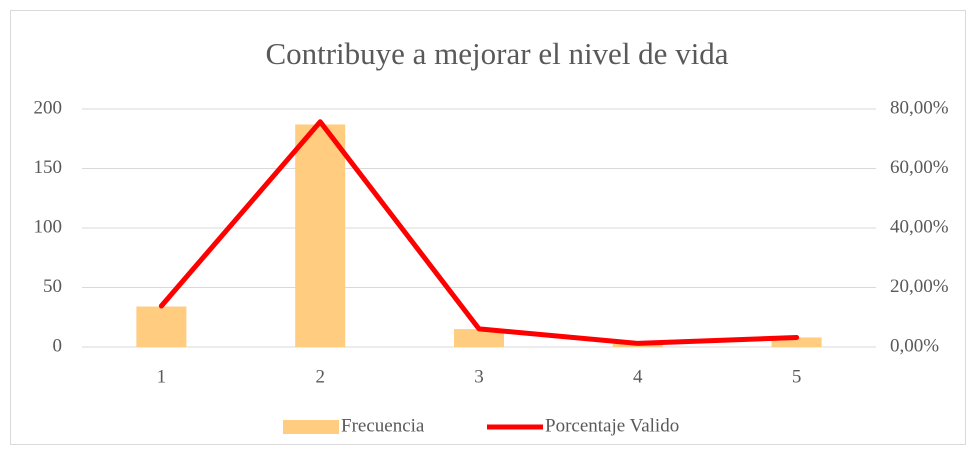 The height and width of the screenshot is (455, 977). What do you see at coordinates (52, 286) in the screenshot?
I see `y-tick-label: 50` at bounding box center [52, 286].